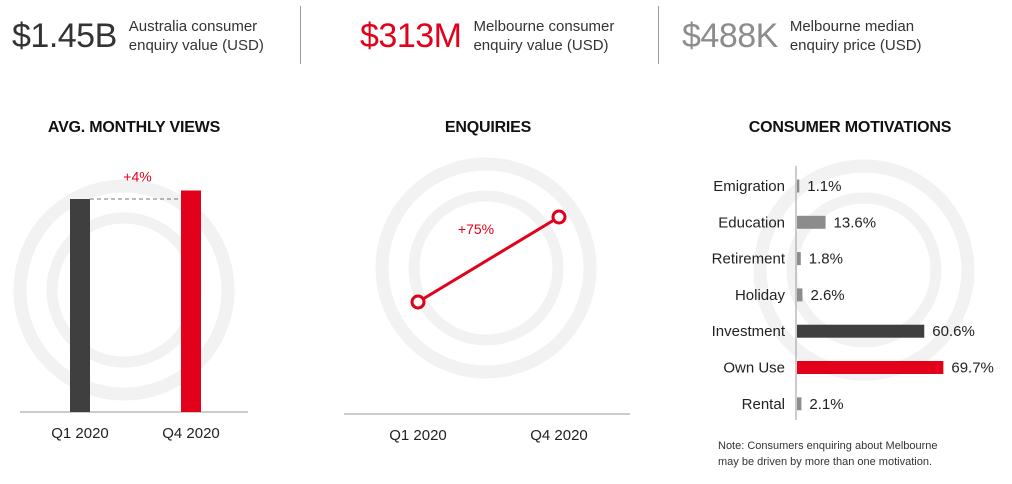 Image resolution: width=1012 pixels, height=484 pixels. I want to click on category-label: Retirement, so click(749, 259).